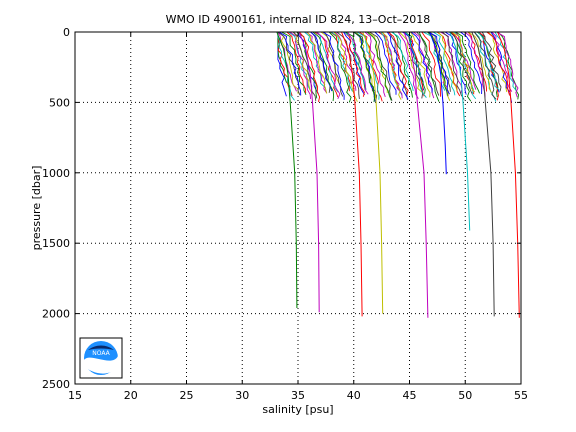  I want to click on noaa-logo-gull, so click(101, 347).